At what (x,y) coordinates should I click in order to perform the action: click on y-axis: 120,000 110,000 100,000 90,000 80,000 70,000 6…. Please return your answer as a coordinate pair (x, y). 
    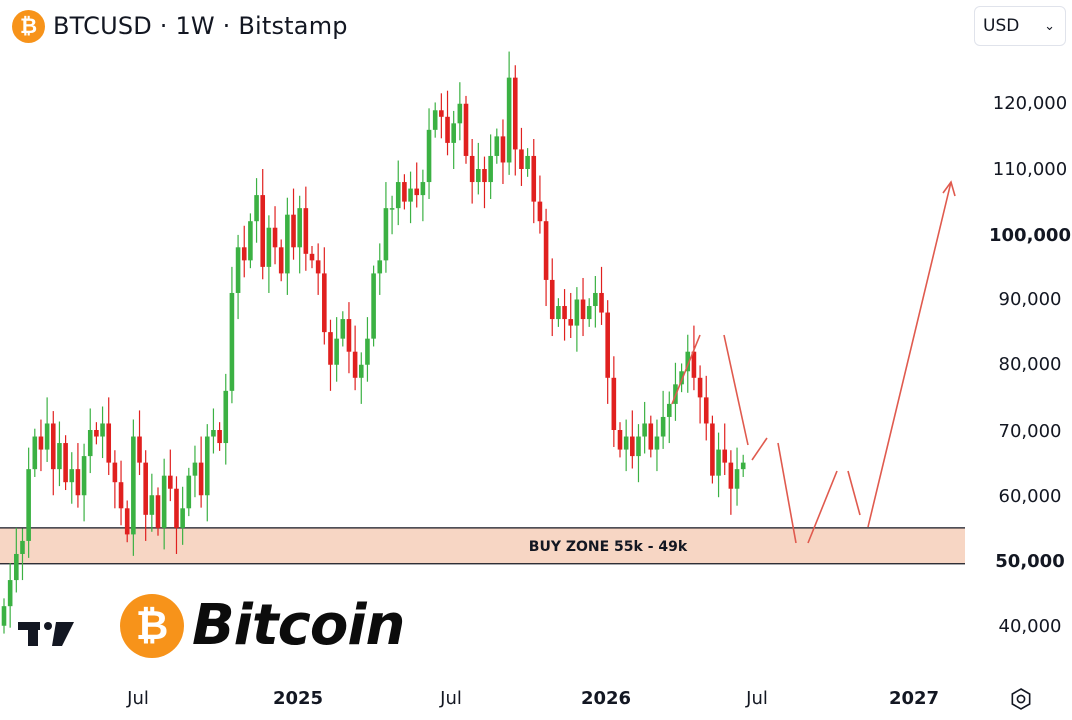
    Looking at the image, I should click on (1030, 365).